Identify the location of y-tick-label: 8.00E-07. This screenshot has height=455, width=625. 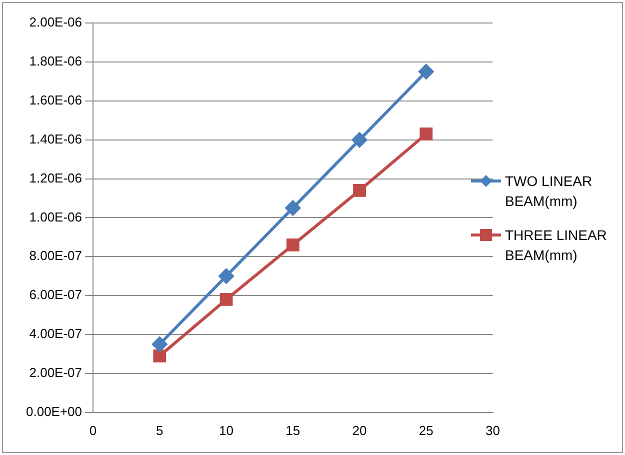
(55, 256).